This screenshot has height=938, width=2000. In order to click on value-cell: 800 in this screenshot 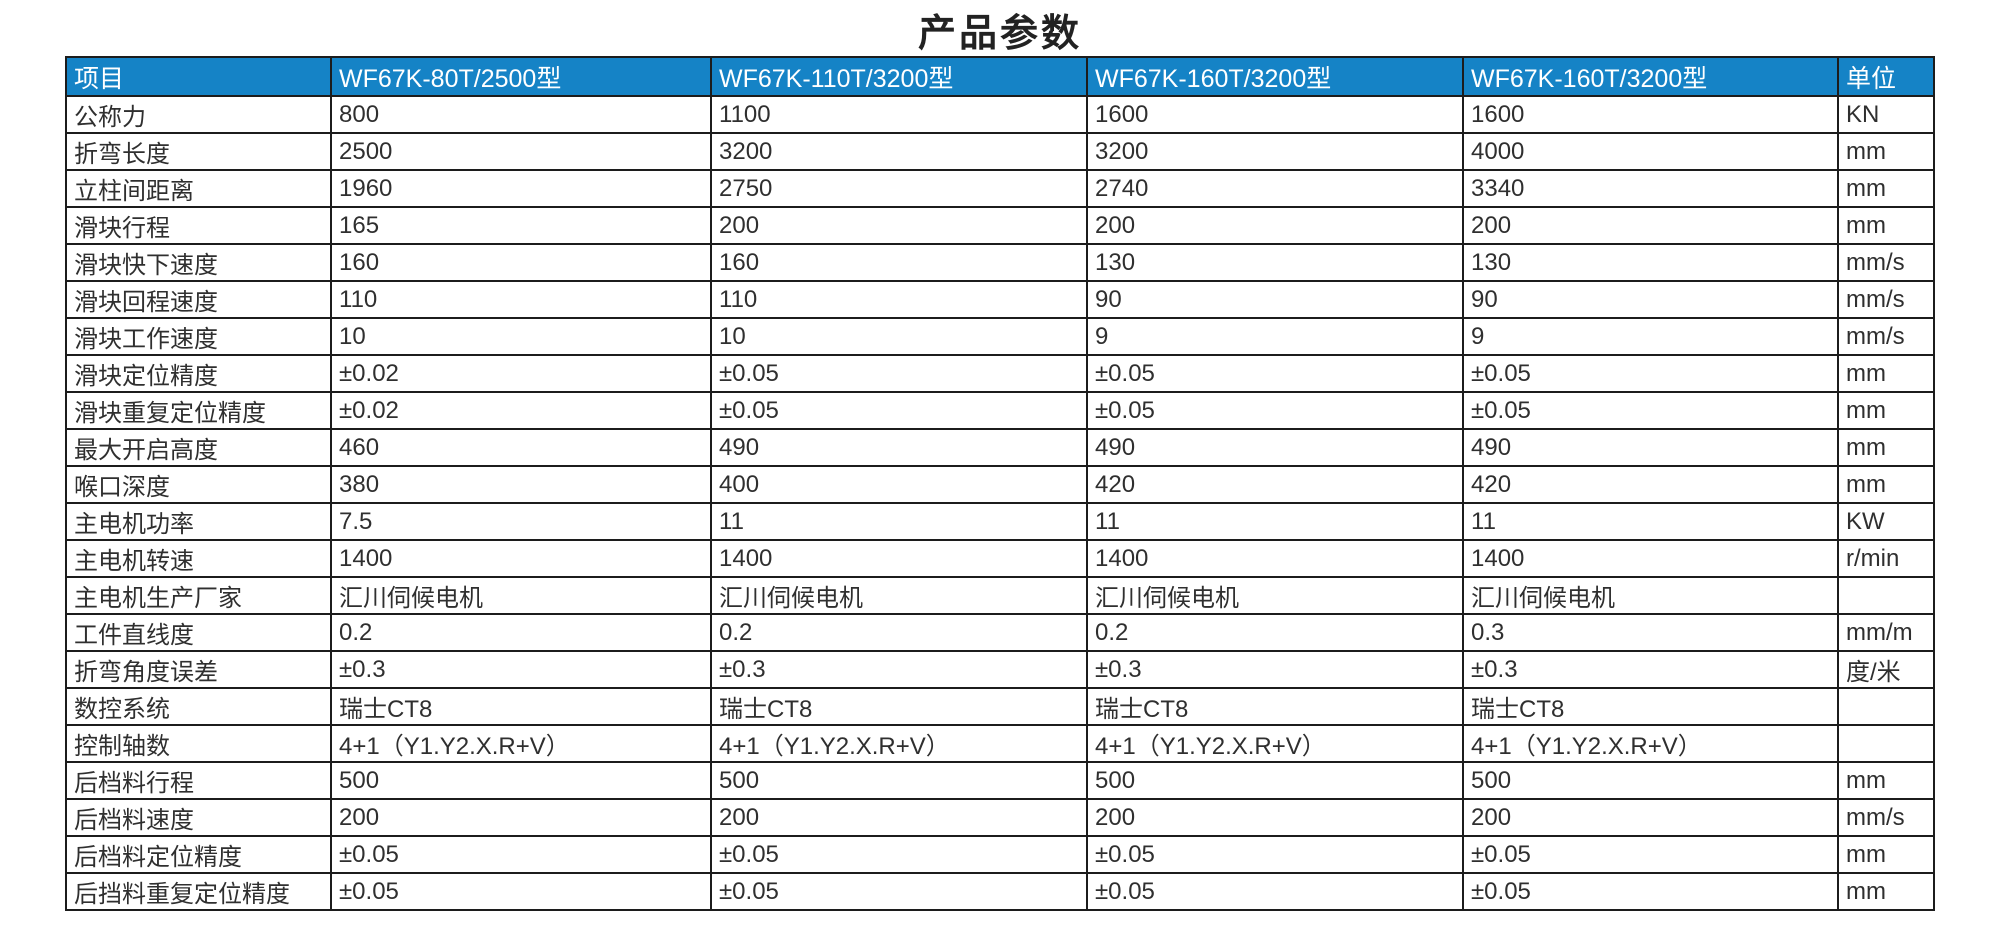, I will do `click(521, 114)`.